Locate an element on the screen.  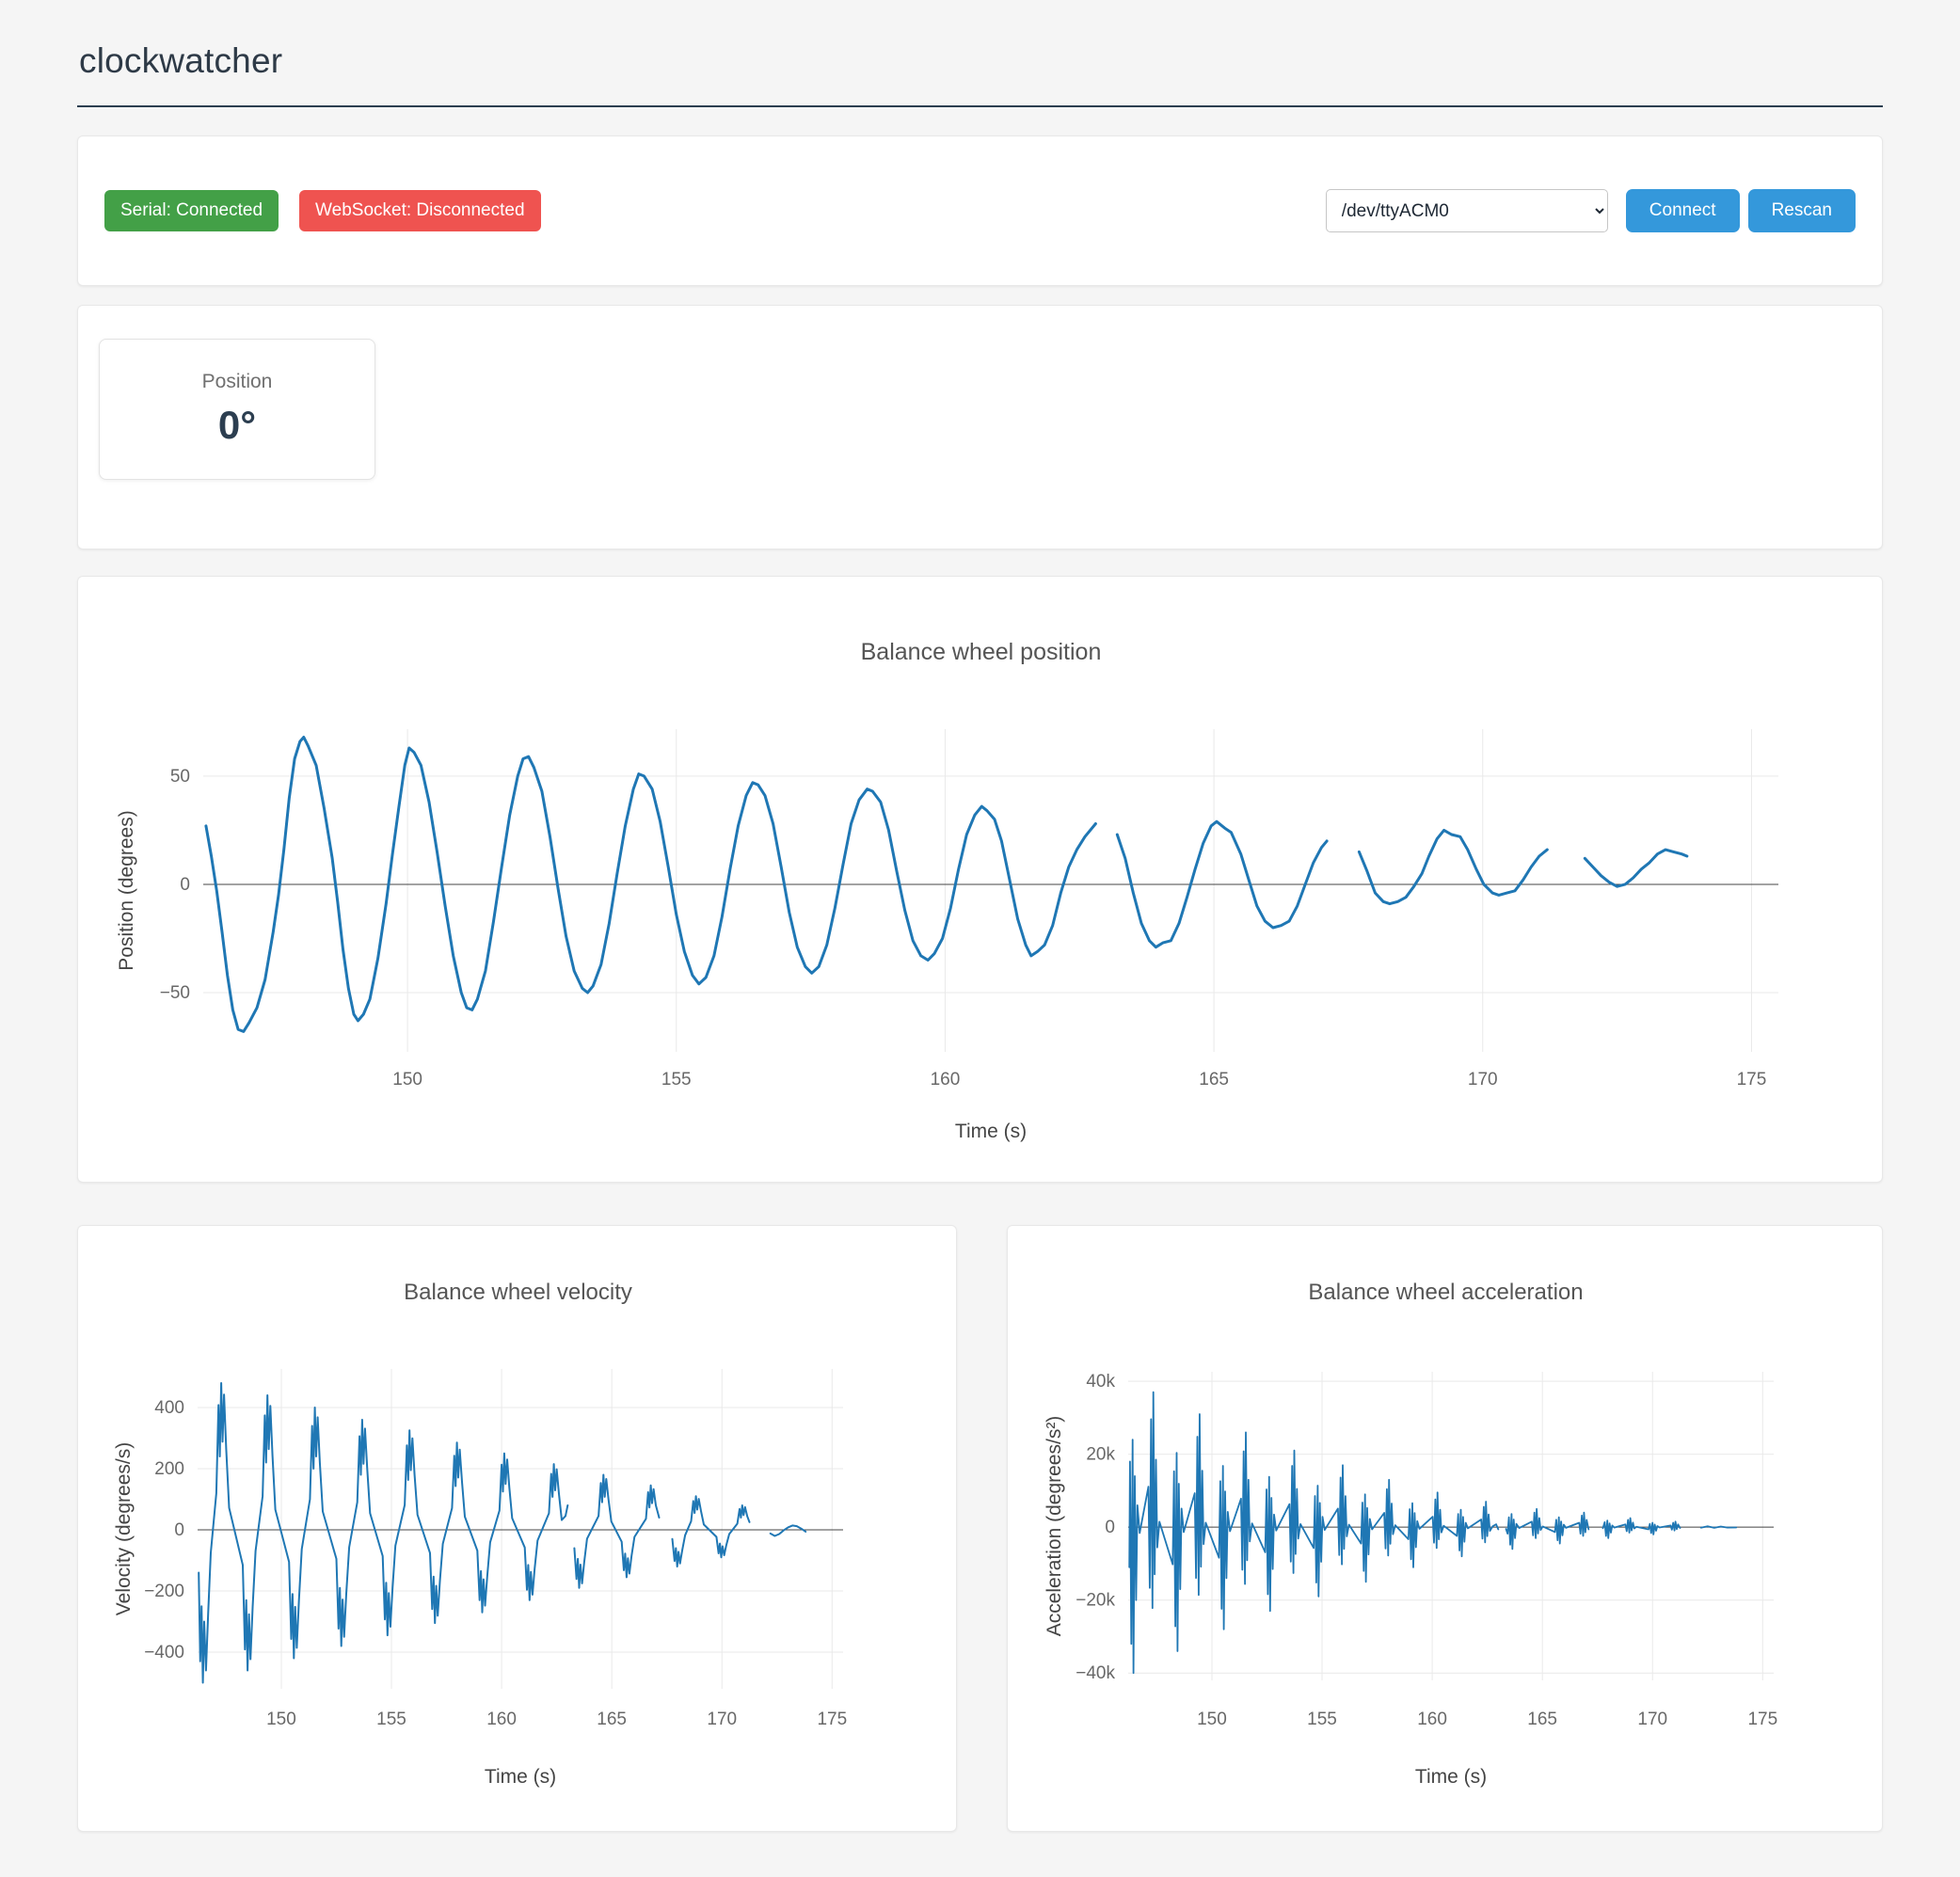
serial-status-badge: Serial: Connected is located at coordinates (191, 210).